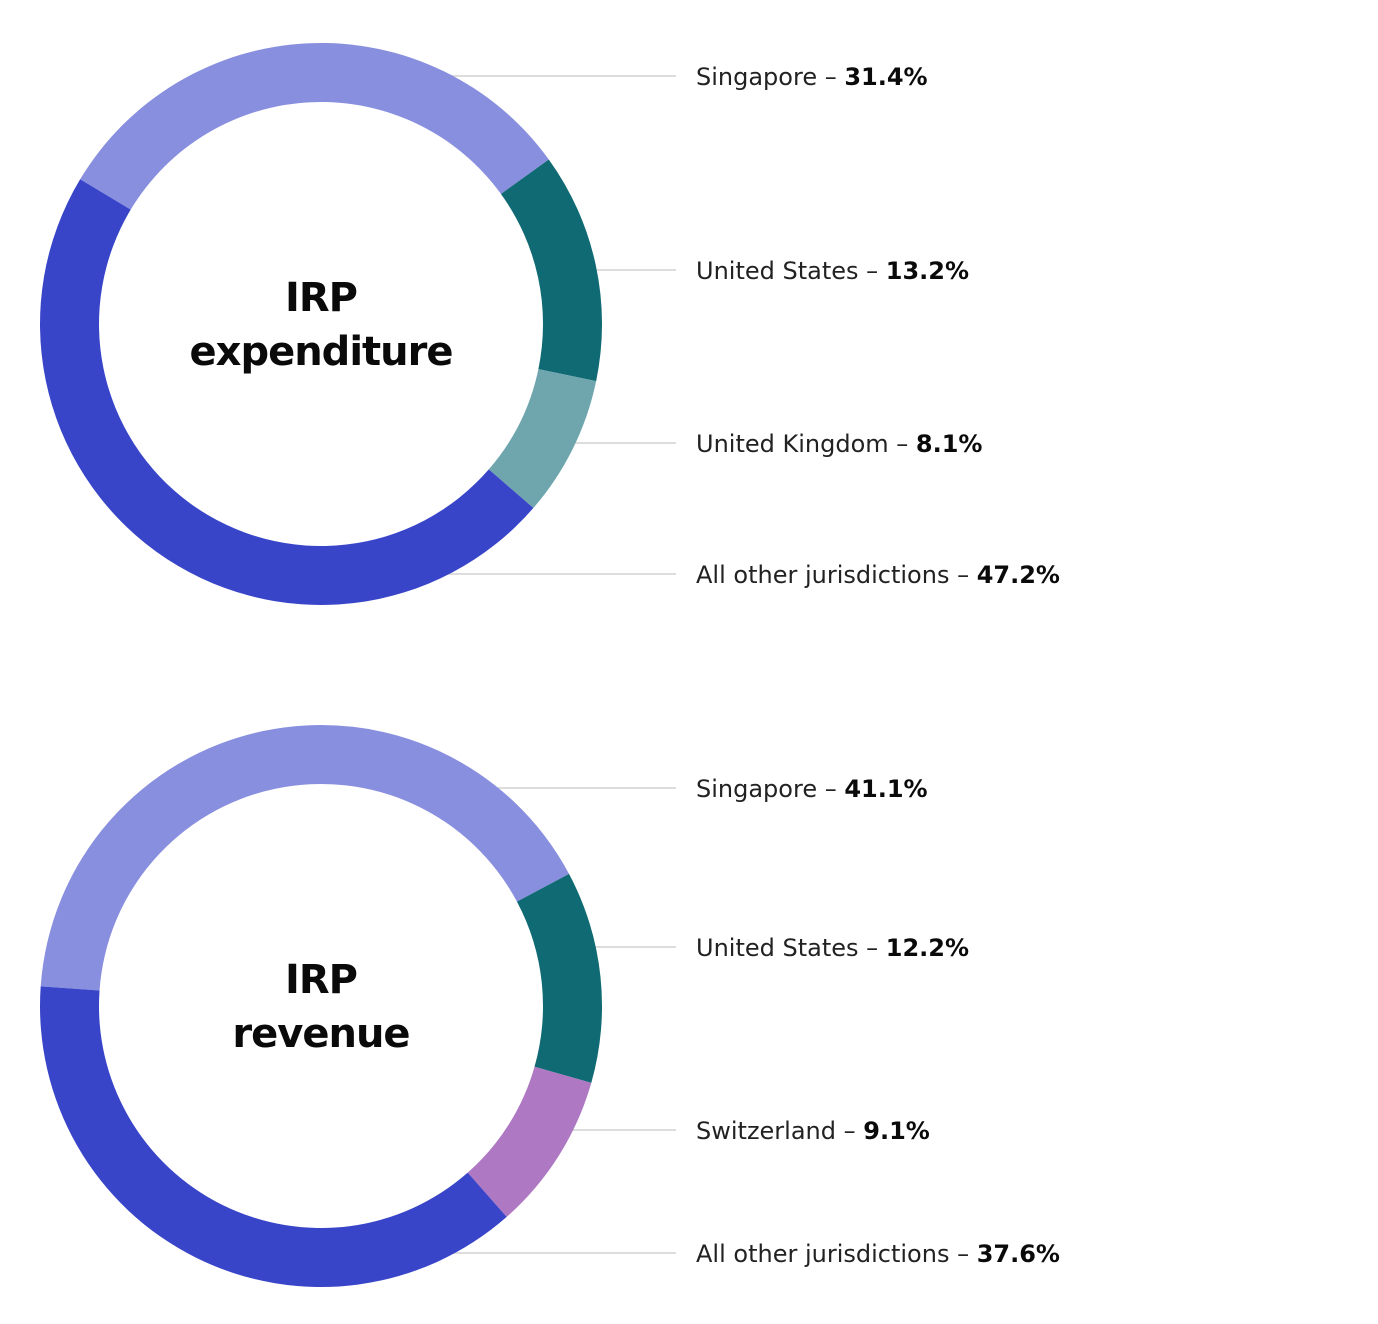 The width and height of the screenshot is (1378, 1324). What do you see at coordinates (949, 444) in the screenshot?
I see `slice-value: 8.1%` at bounding box center [949, 444].